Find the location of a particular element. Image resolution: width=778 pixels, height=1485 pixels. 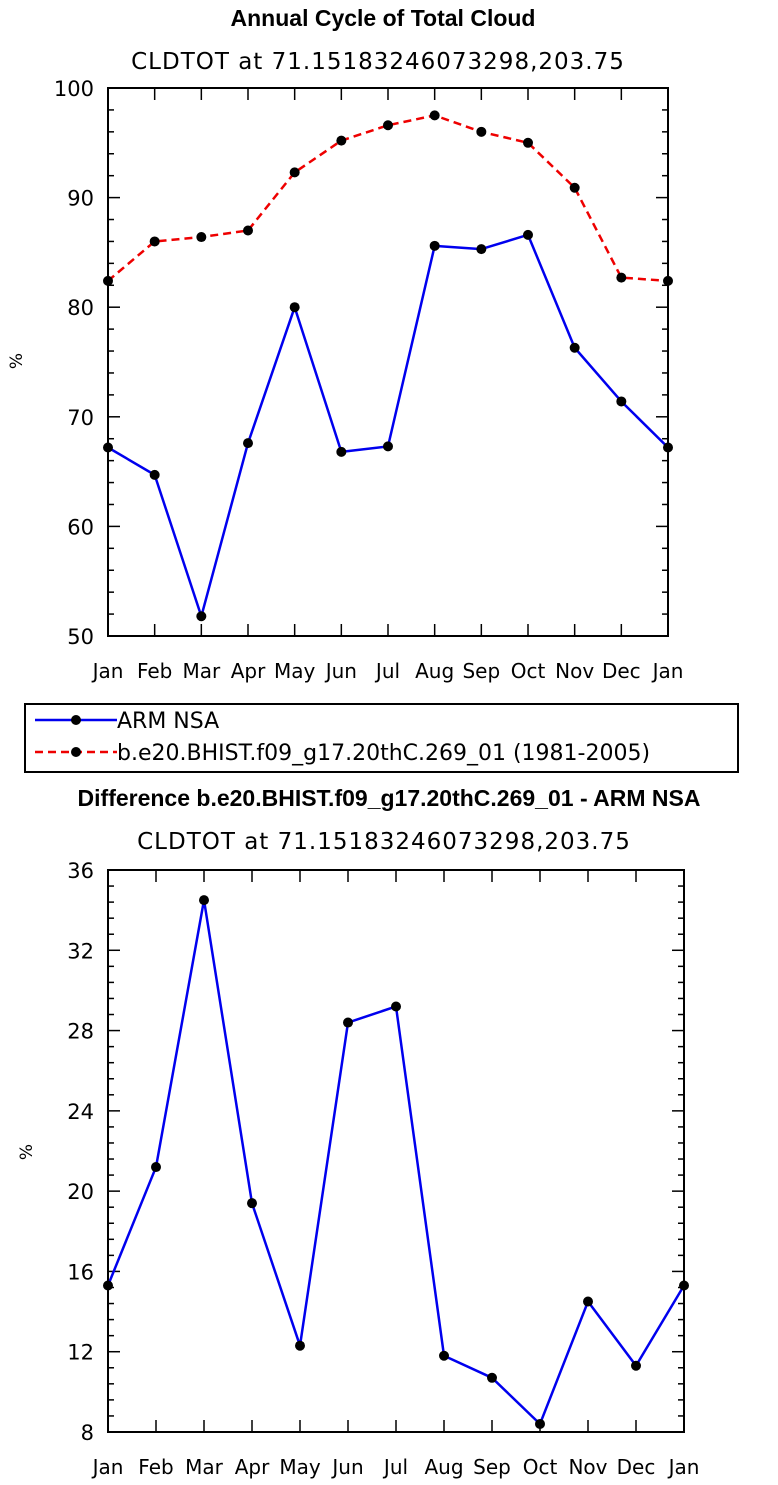

series-line is located at coordinates (388, 198).